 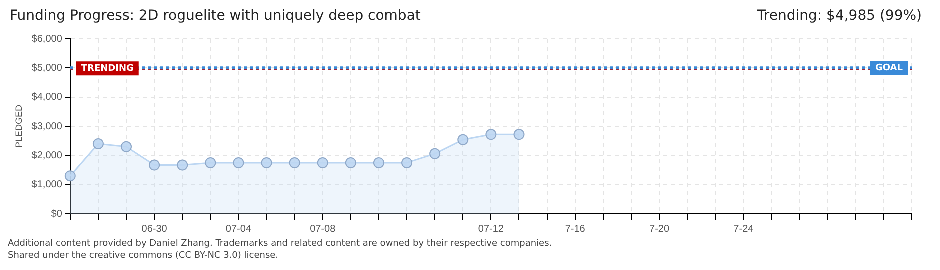 What do you see at coordinates (47, 126) in the screenshot?
I see `y-tick-label: $3,000` at bounding box center [47, 126].